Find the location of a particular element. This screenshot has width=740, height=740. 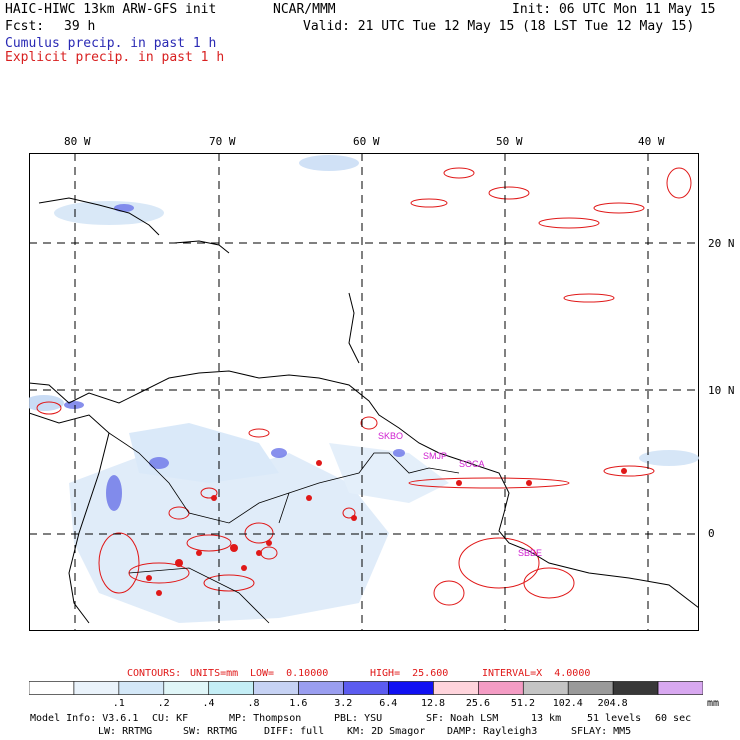

lon-label-70w: 70 W is located at coordinates (222, 141).